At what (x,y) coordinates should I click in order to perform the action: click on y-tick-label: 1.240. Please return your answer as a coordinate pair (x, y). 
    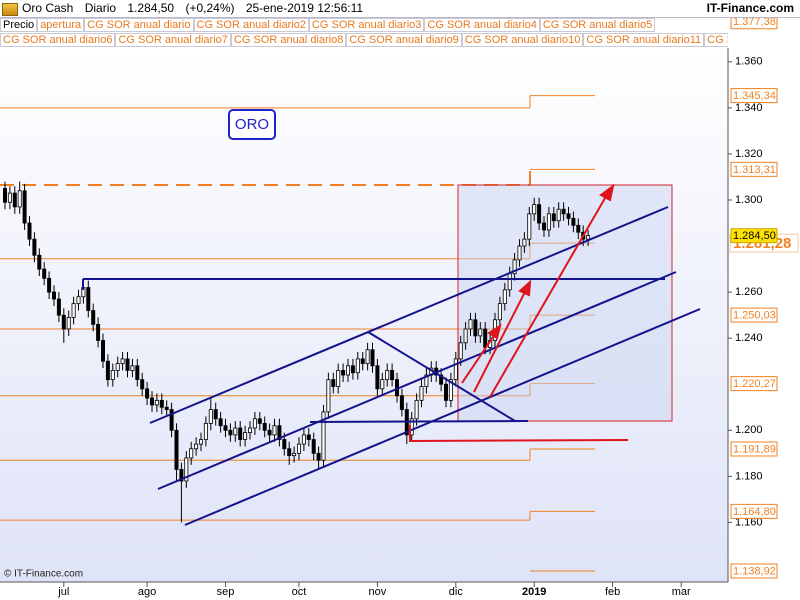
    Looking at the image, I should click on (749, 338).